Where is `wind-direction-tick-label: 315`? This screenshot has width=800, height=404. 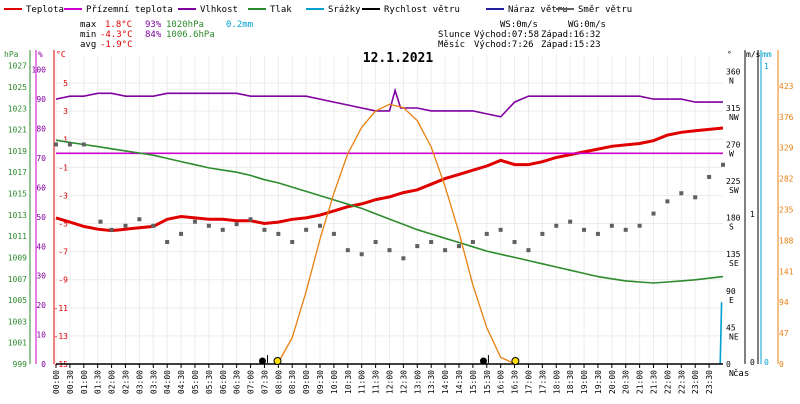 wind-direction-tick-label: 315 is located at coordinates (733, 108).